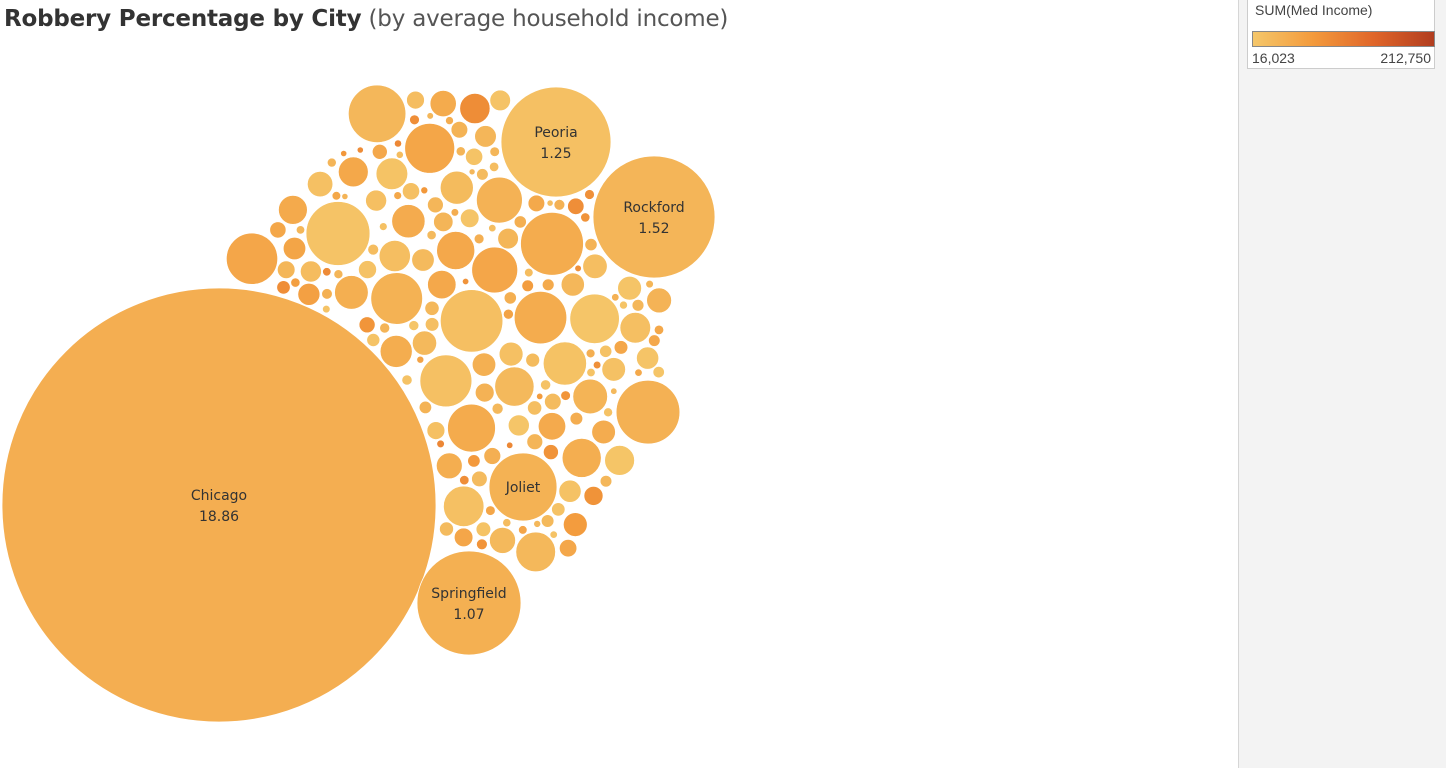  I want to click on bubble-rockford, so click(654, 217).